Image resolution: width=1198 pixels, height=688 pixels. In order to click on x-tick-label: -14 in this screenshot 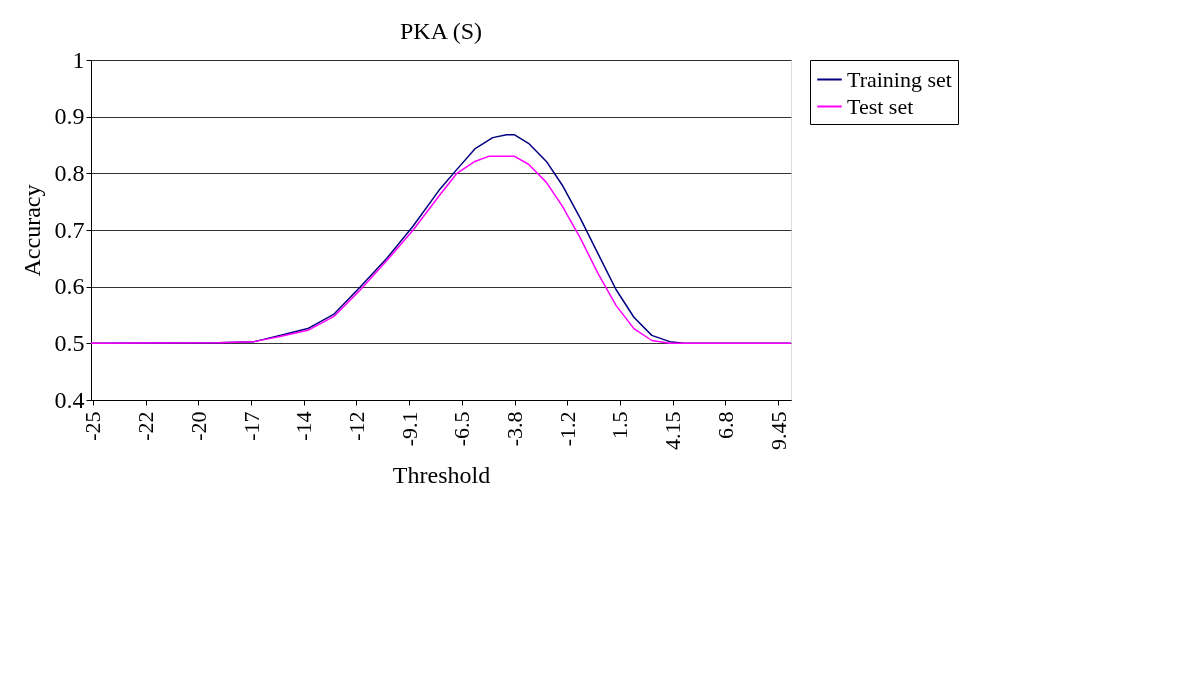, I will do `click(304, 426)`.